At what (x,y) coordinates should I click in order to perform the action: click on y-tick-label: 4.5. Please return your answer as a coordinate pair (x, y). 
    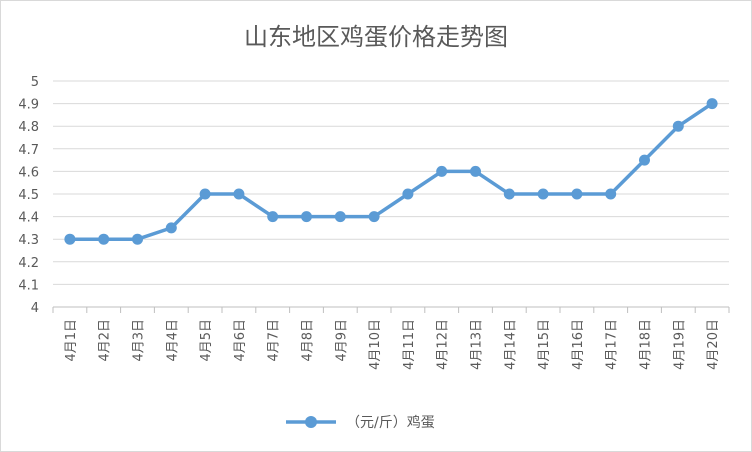
    Looking at the image, I should click on (28, 195).